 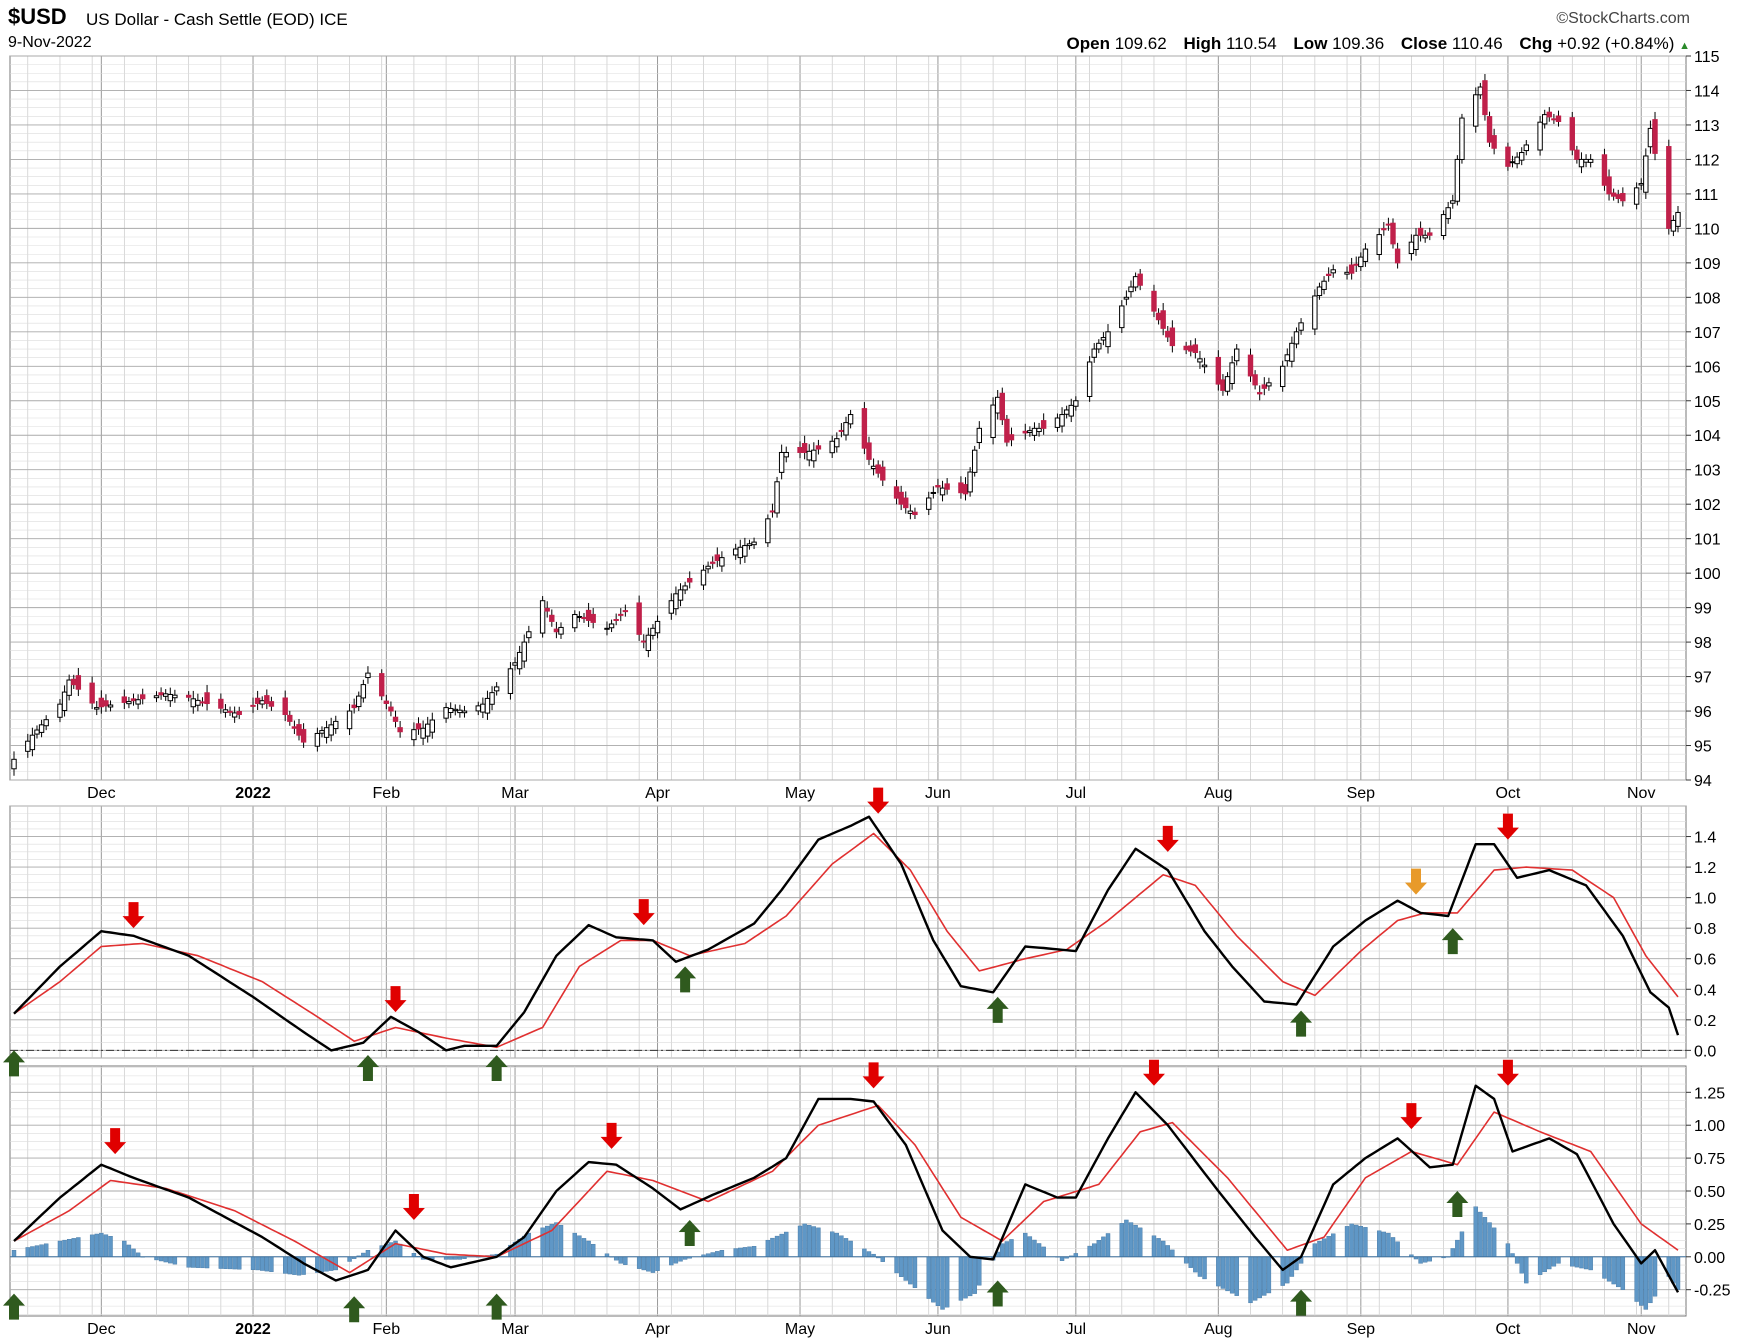 What do you see at coordinates (37, 16) in the screenshot?
I see `symbol-label: $USD` at bounding box center [37, 16].